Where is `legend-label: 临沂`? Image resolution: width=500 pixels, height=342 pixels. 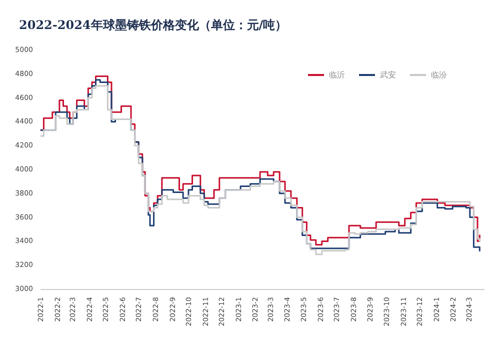 legend-label: 临沂 is located at coordinates (337, 75).